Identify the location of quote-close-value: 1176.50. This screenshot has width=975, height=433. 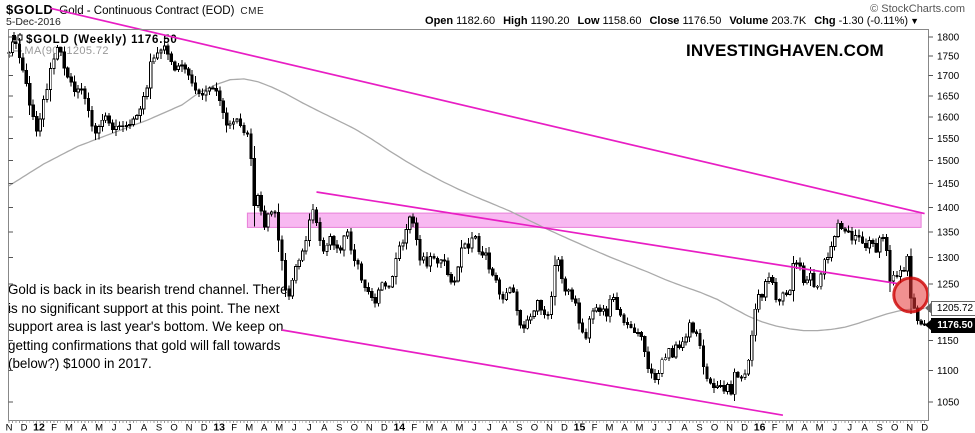
(702, 21).